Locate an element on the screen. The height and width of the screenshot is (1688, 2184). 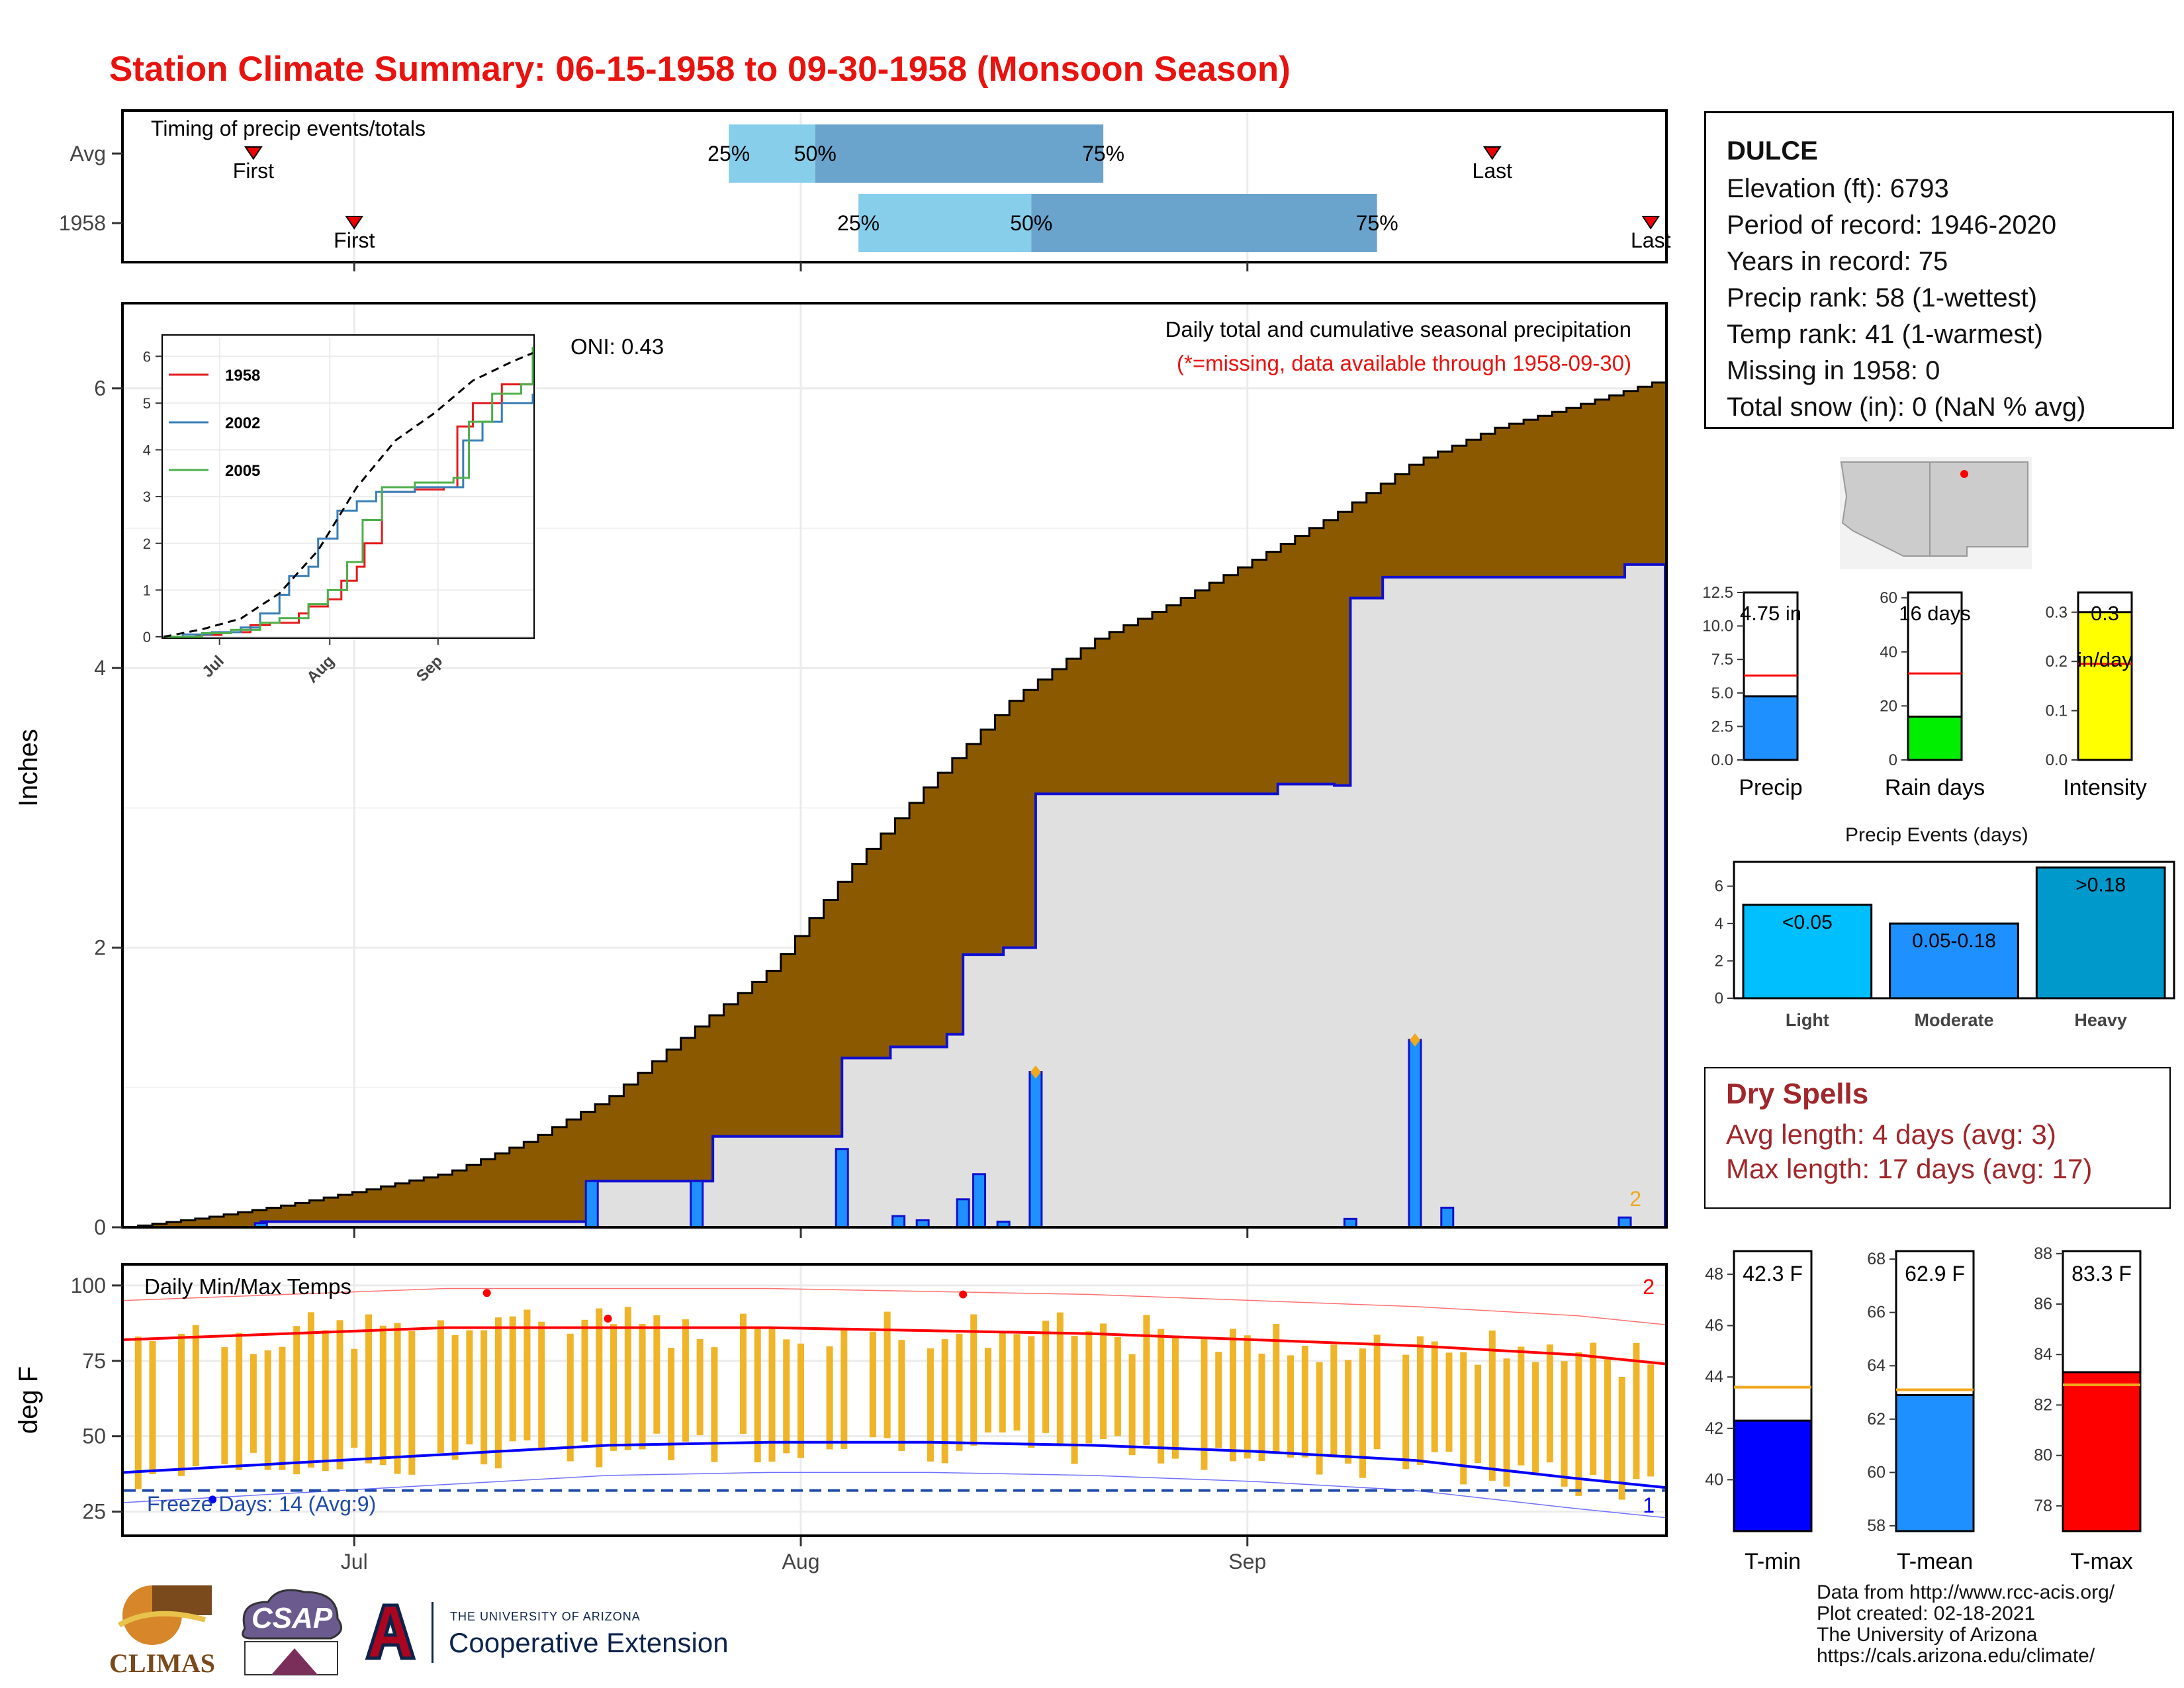
record-min-line is located at coordinates (894, 1495).